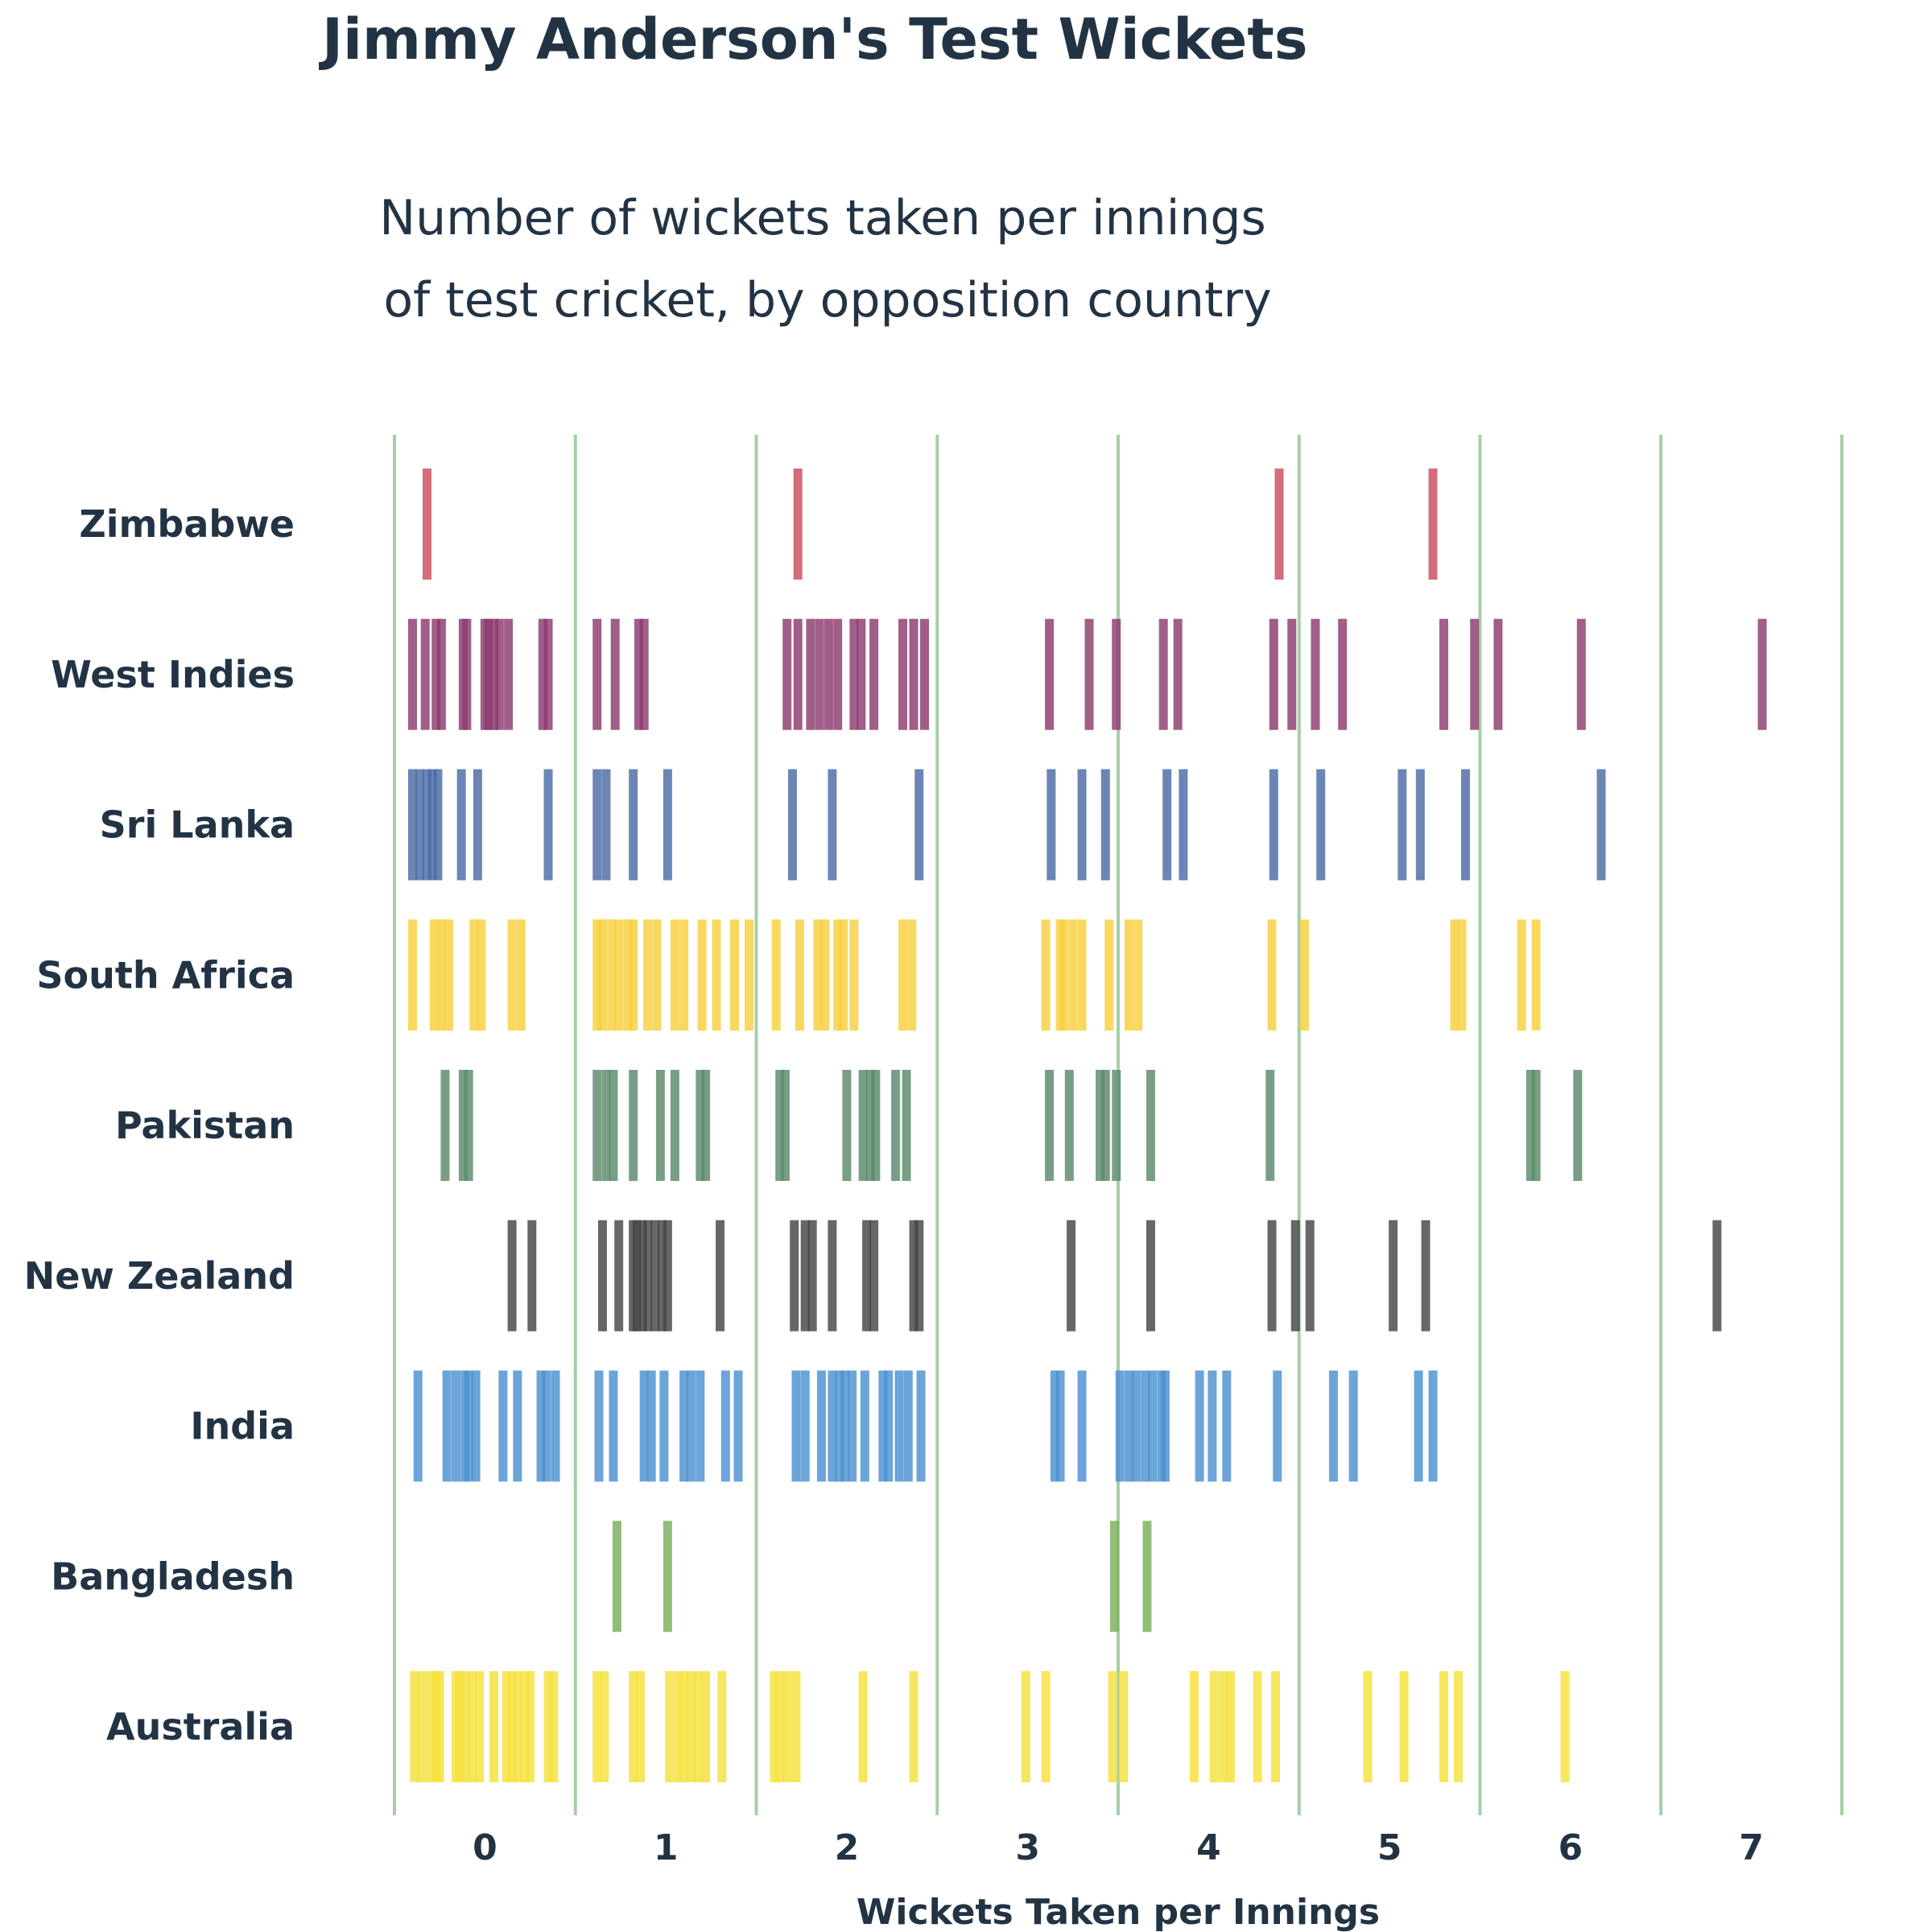 The width and height of the screenshot is (1932, 1932). What do you see at coordinates (813, 39) in the screenshot?
I see `chart-title: Jimmy Anderson's Test Wickets` at bounding box center [813, 39].